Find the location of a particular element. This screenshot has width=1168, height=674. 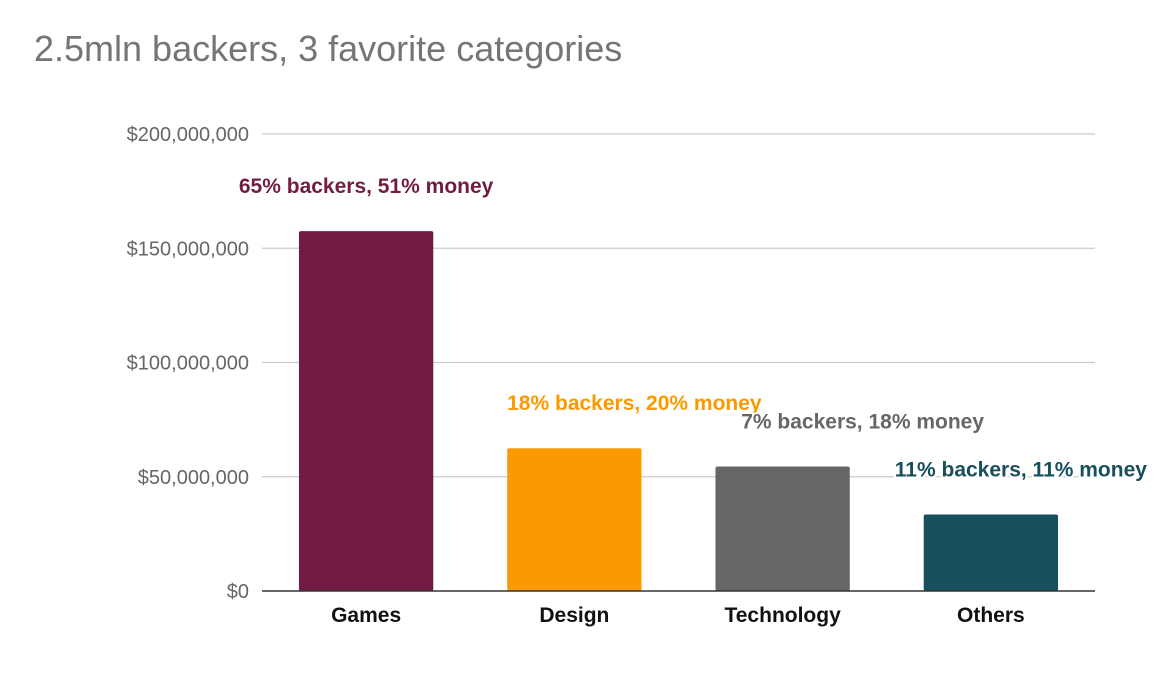

y-tick-label: $0 is located at coordinates (238, 592).